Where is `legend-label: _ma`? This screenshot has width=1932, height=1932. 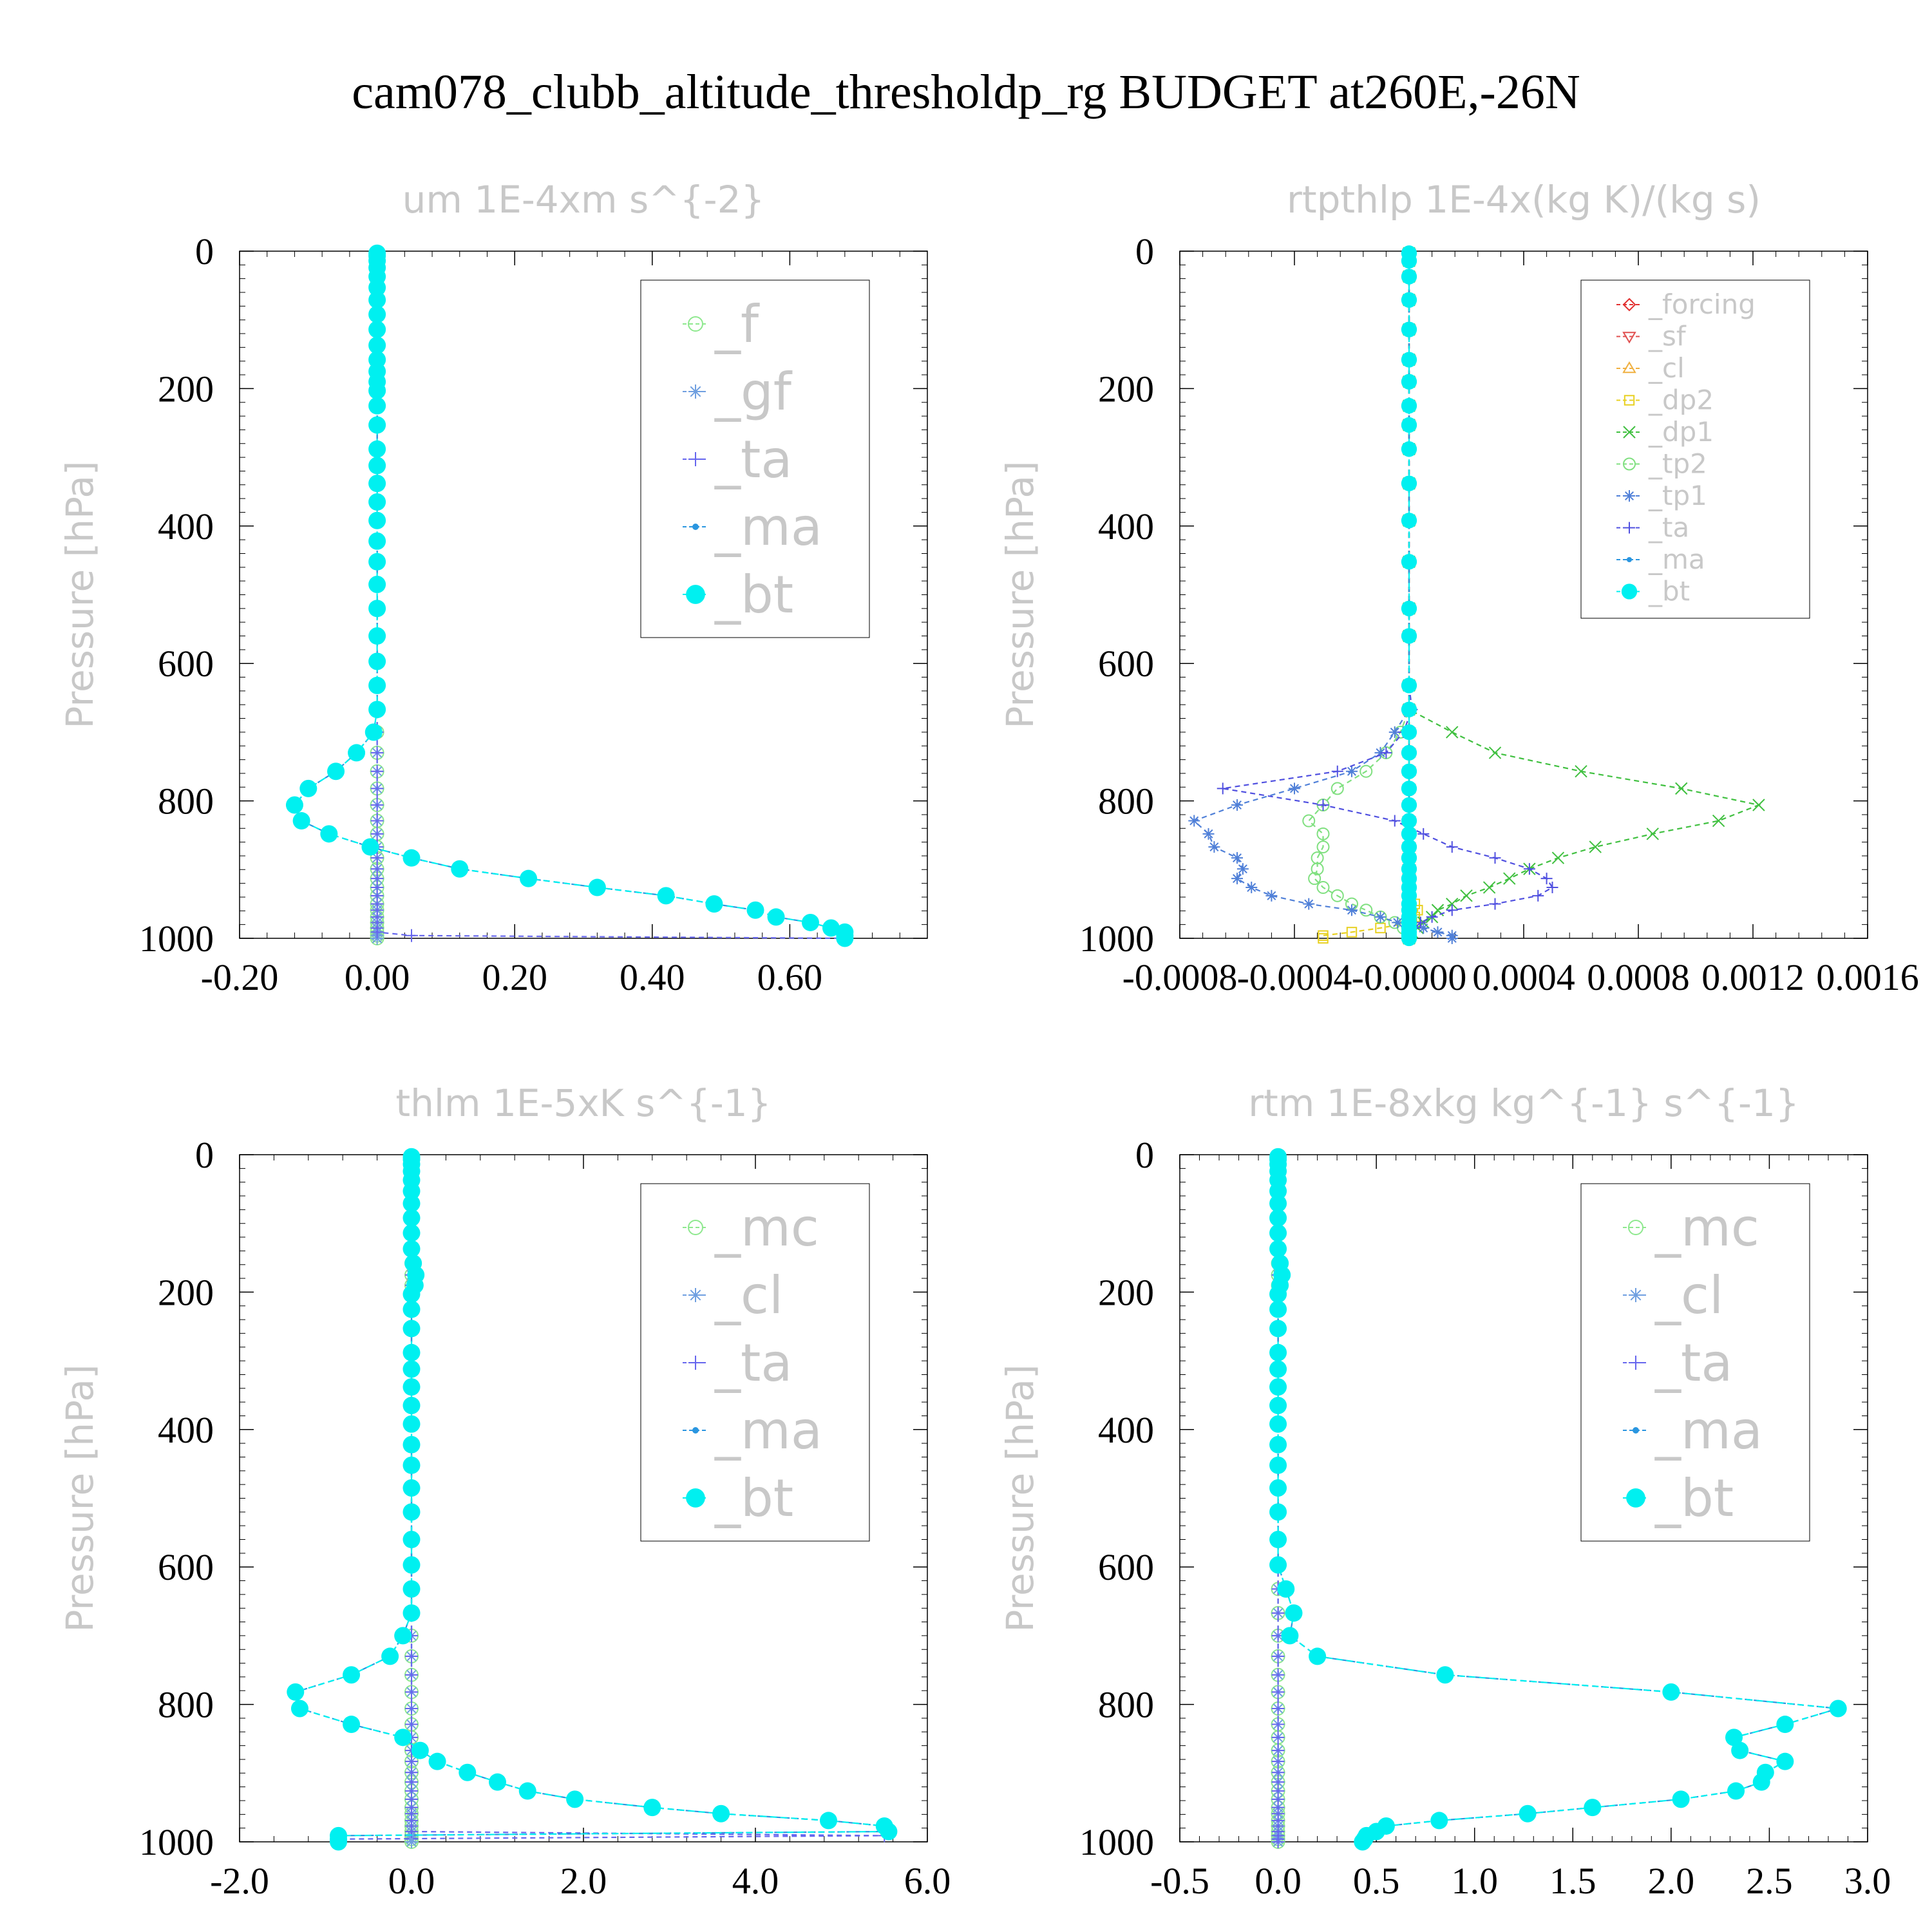
legend-label: _ma is located at coordinates (768, 527).